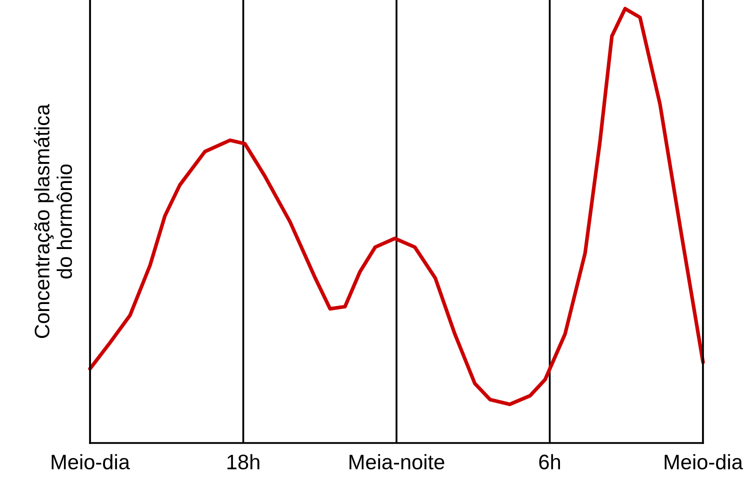 Image resolution: width=749 pixels, height=486 pixels. Describe the element at coordinates (53, 221) in the screenshot. I see `y-axis-title: Concentração plasmática do hormônio` at that location.